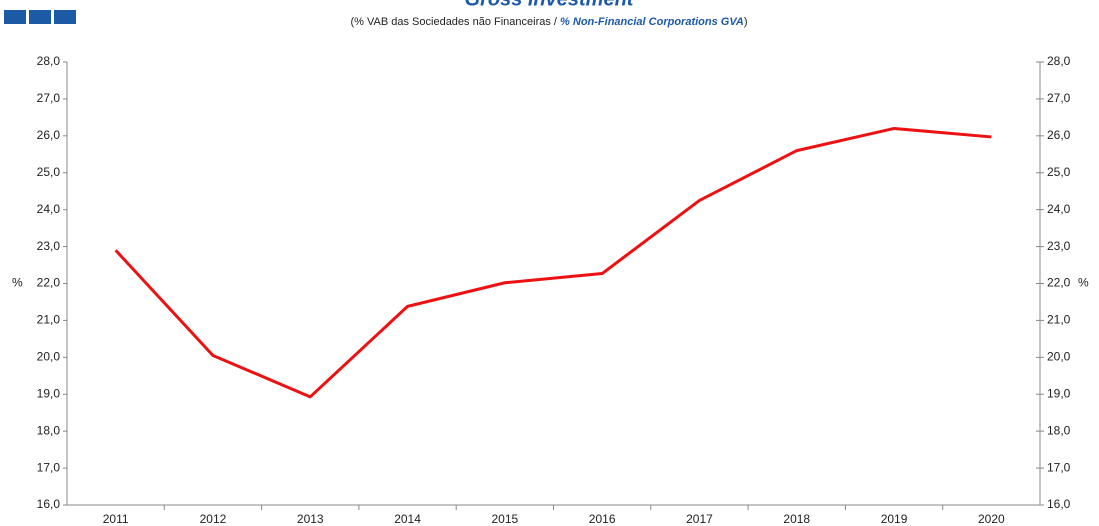 The image size is (1099, 526). I want to click on y-tick-label: 27,0, so click(49, 98).